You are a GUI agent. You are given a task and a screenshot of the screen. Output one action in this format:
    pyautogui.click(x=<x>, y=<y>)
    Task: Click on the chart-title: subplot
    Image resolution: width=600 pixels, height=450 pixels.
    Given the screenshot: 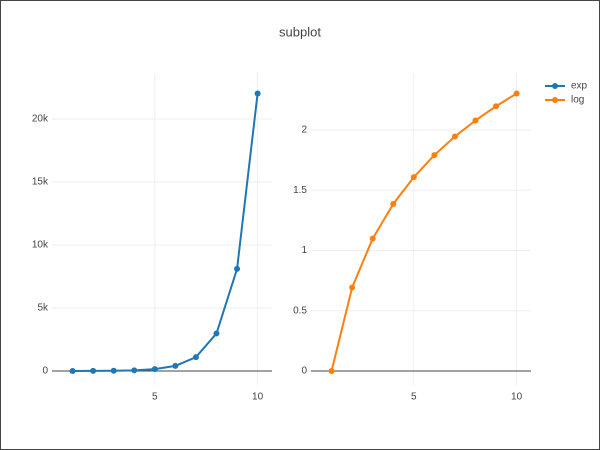 What is the action you would take?
    pyautogui.click(x=300, y=31)
    